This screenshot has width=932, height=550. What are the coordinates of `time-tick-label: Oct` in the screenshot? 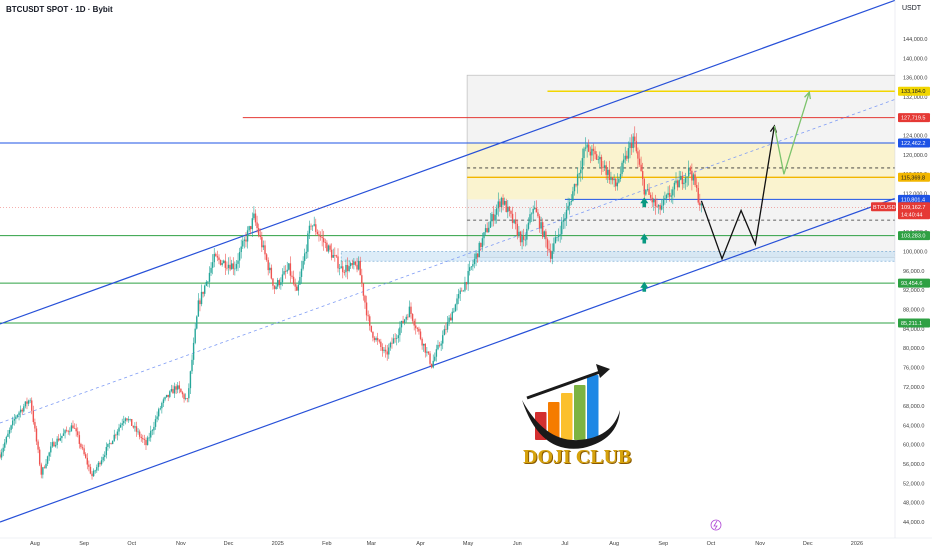 It's located at (131, 544).